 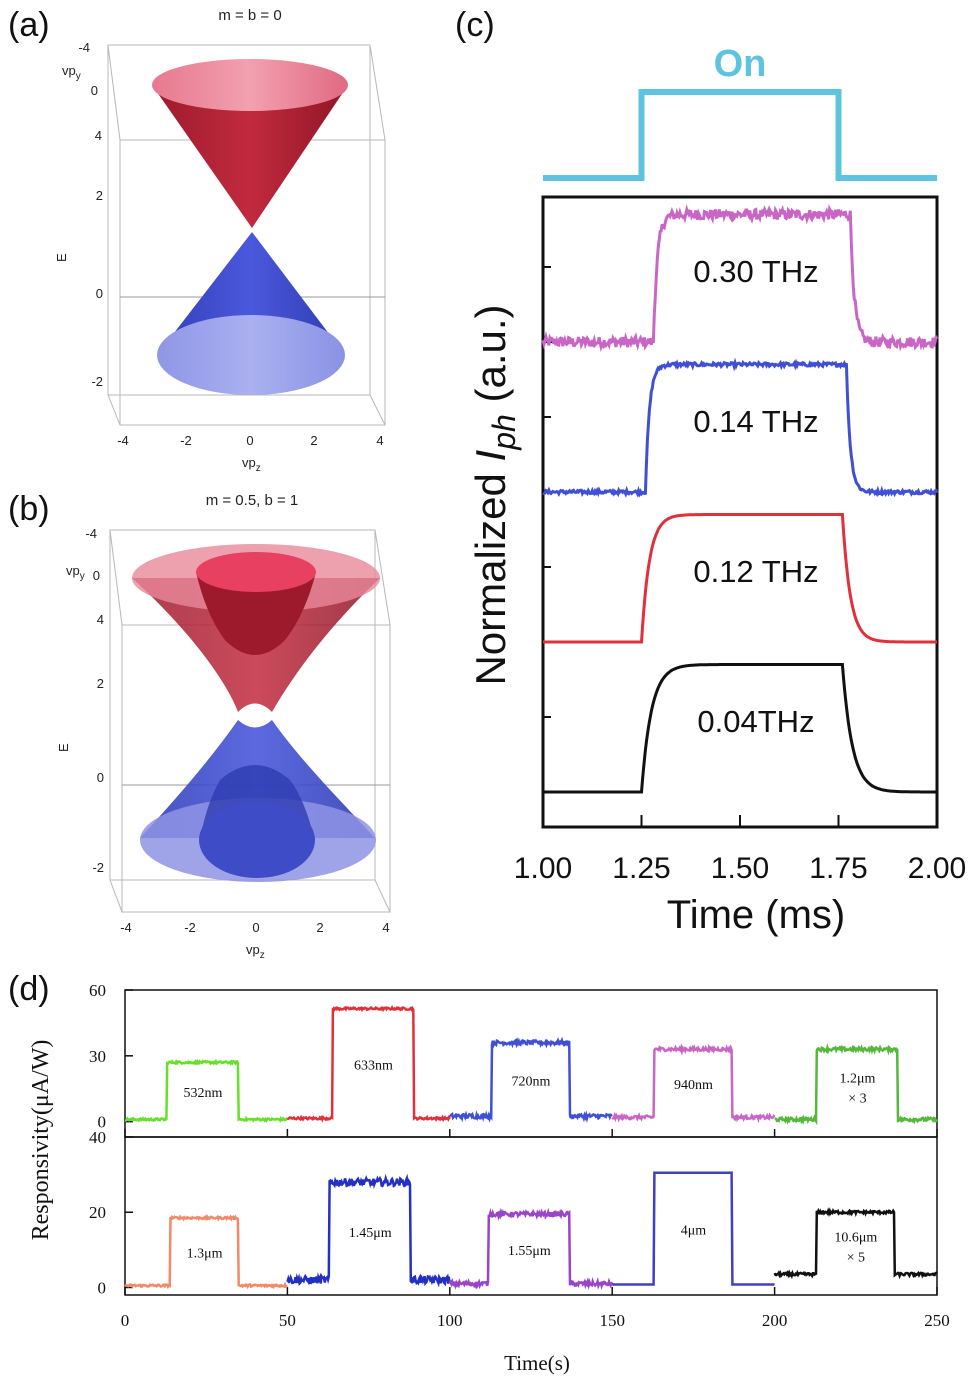 I want to click on panel-a-ztick: 2, so click(x=99, y=195).